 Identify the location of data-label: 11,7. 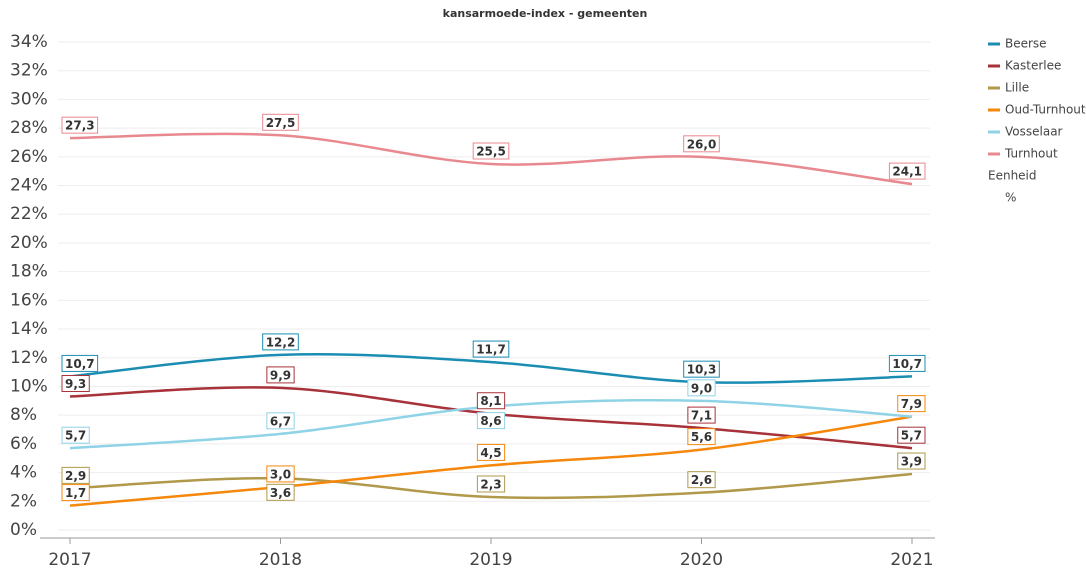
(491, 349).